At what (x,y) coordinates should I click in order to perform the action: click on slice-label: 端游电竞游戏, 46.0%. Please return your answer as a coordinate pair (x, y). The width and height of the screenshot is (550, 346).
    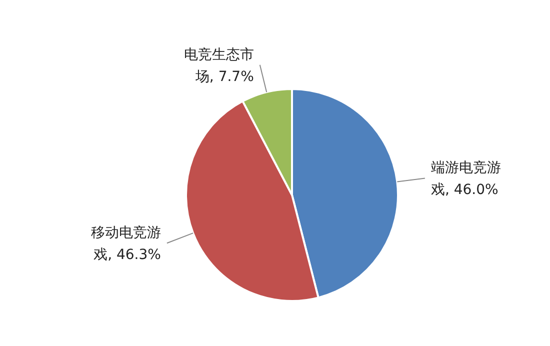
    Looking at the image, I should click on (465, 179).